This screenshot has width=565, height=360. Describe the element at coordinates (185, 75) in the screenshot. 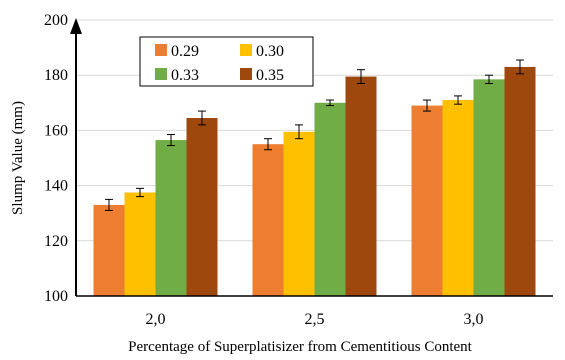

I see `legend-label-2: 0.33` at that location.